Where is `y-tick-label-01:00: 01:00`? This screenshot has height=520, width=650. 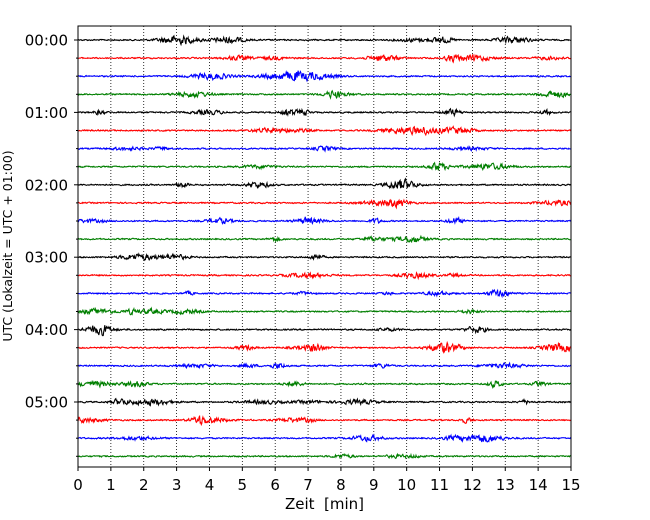 y-tick-label-01:00: 01:00 is located at coordinates (46, 113).